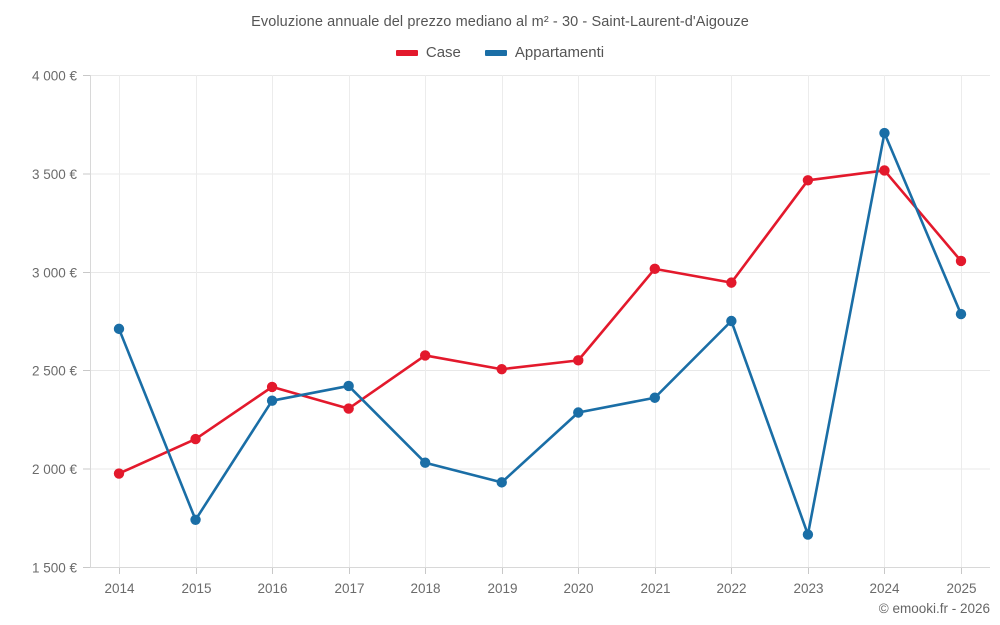 The image size is (1000, 625). Describe the element at coordinates (961, 588) in the screenshot. I see `x-tick-label: 2025` at that location.